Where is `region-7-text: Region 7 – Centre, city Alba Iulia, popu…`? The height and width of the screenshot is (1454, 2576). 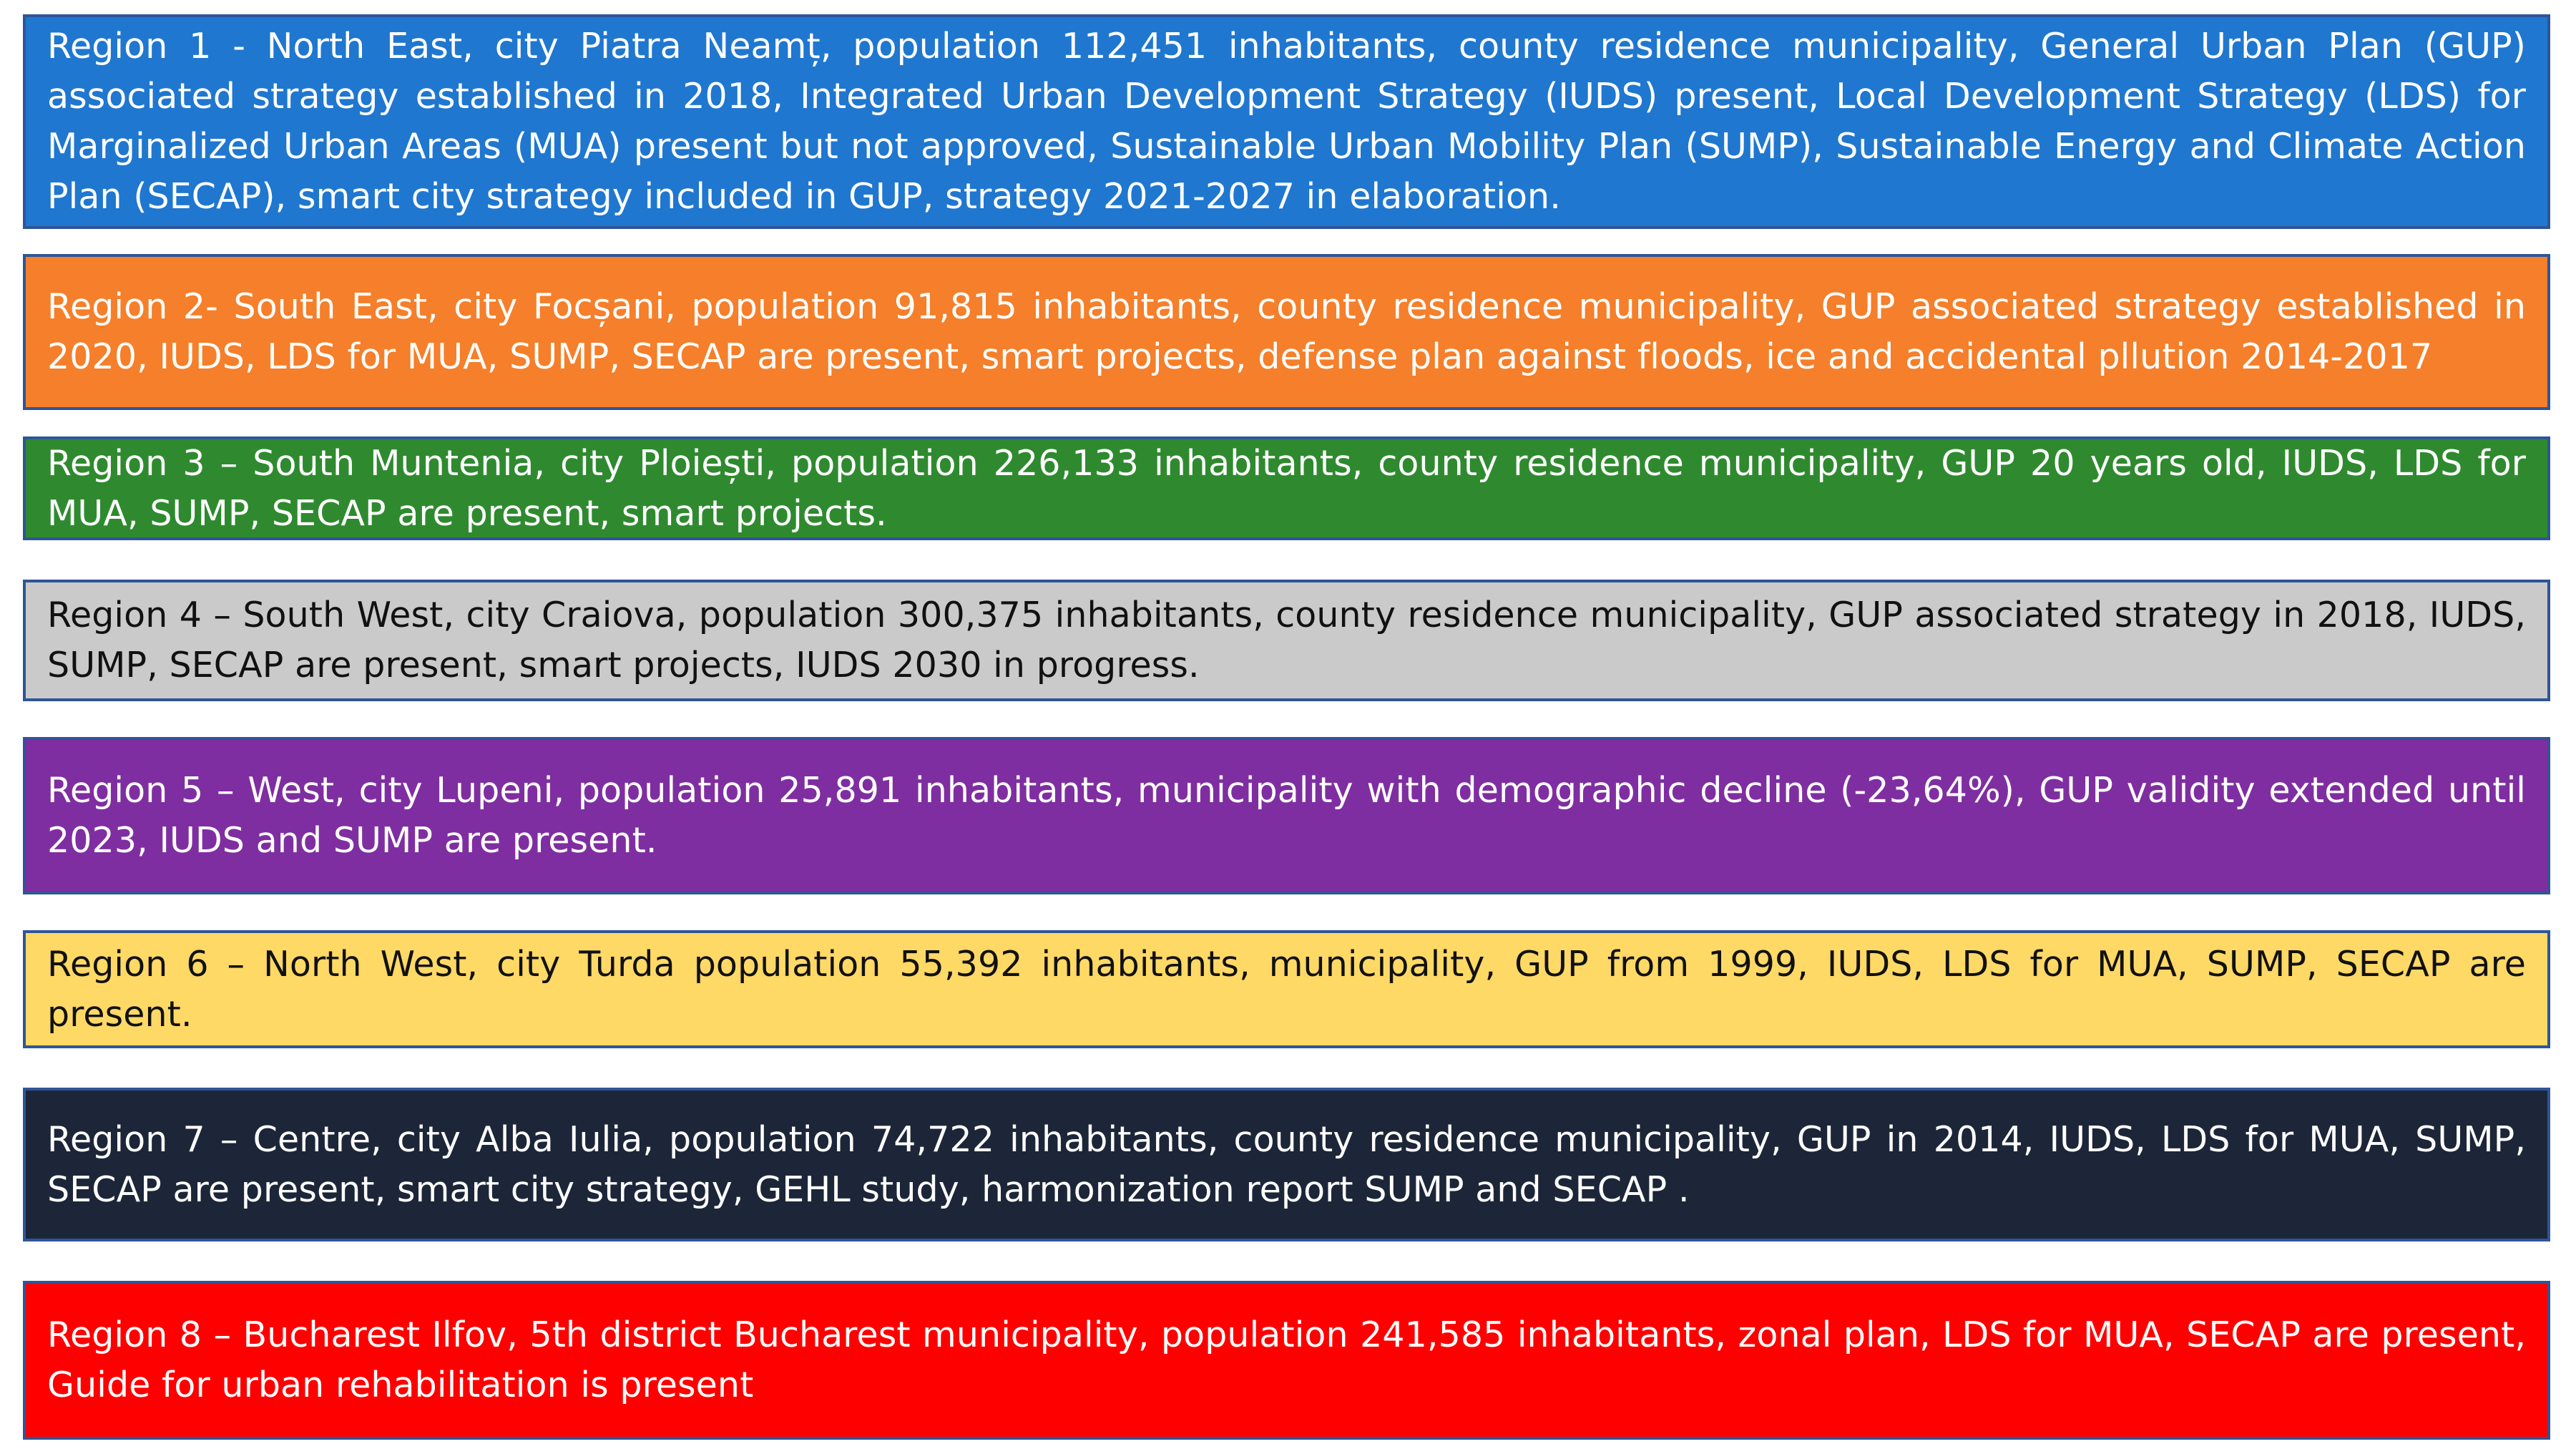
region-7-text: Region 7 – Centre, city Alba Iulia, popu… is located at coordinates (1286, 1164).